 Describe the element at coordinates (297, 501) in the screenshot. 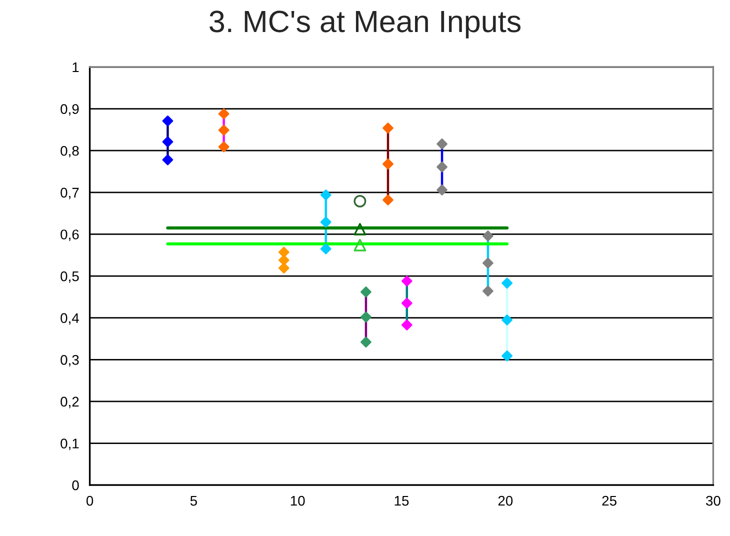

I see `x-tick-label: 10` at that location.